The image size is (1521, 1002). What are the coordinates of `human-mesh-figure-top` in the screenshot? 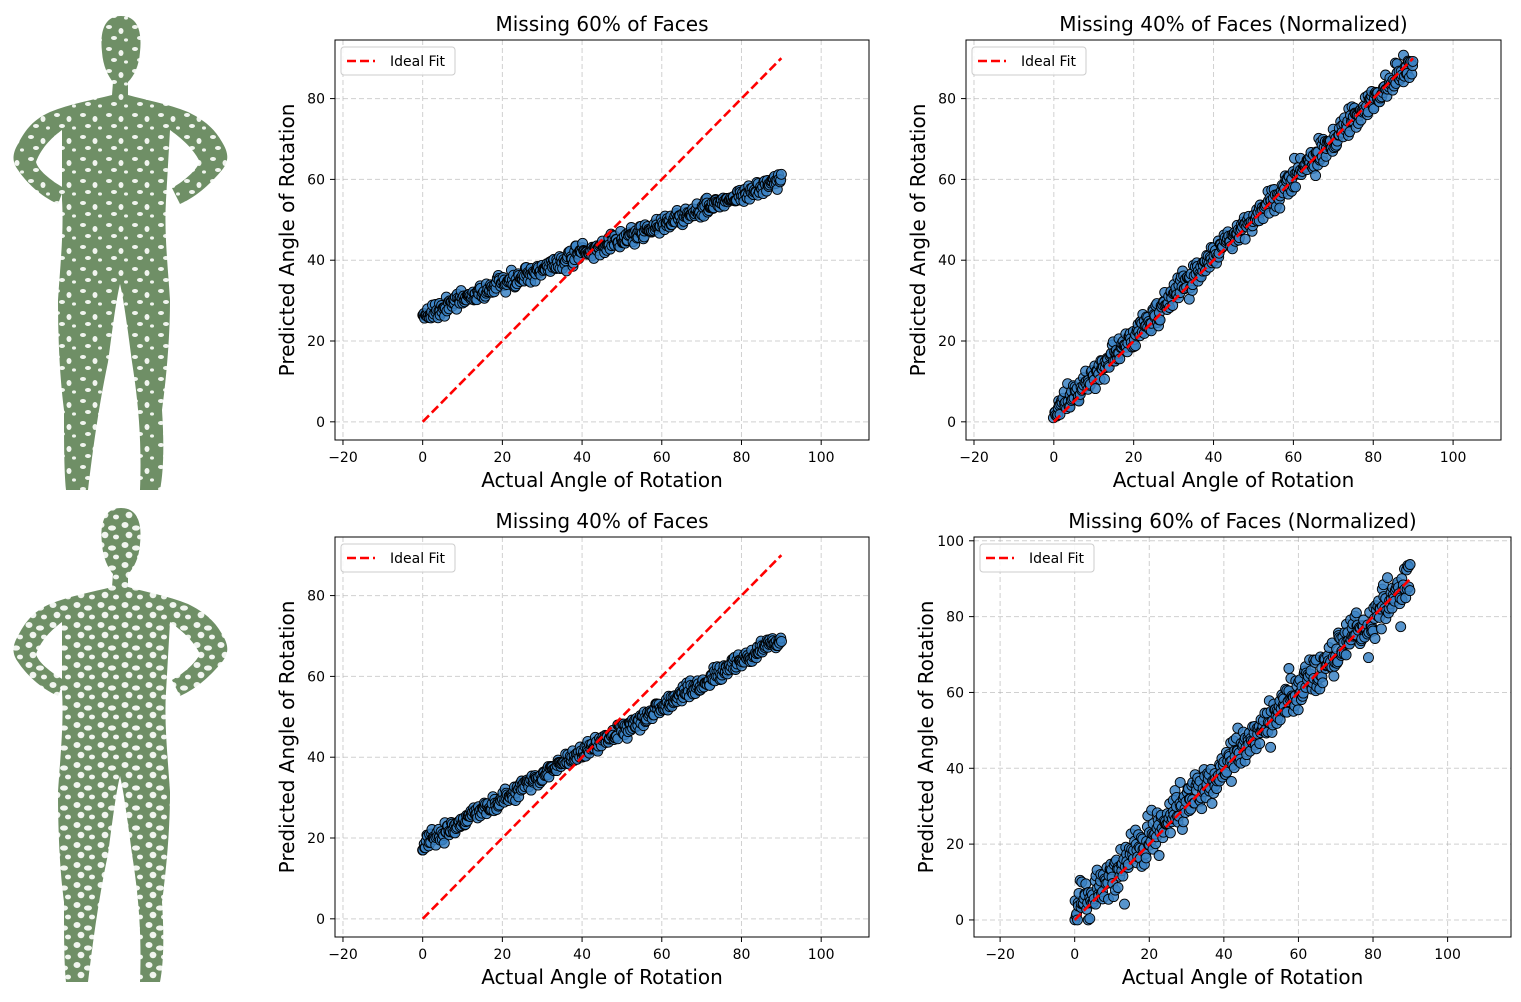 It's located at (120, 253).